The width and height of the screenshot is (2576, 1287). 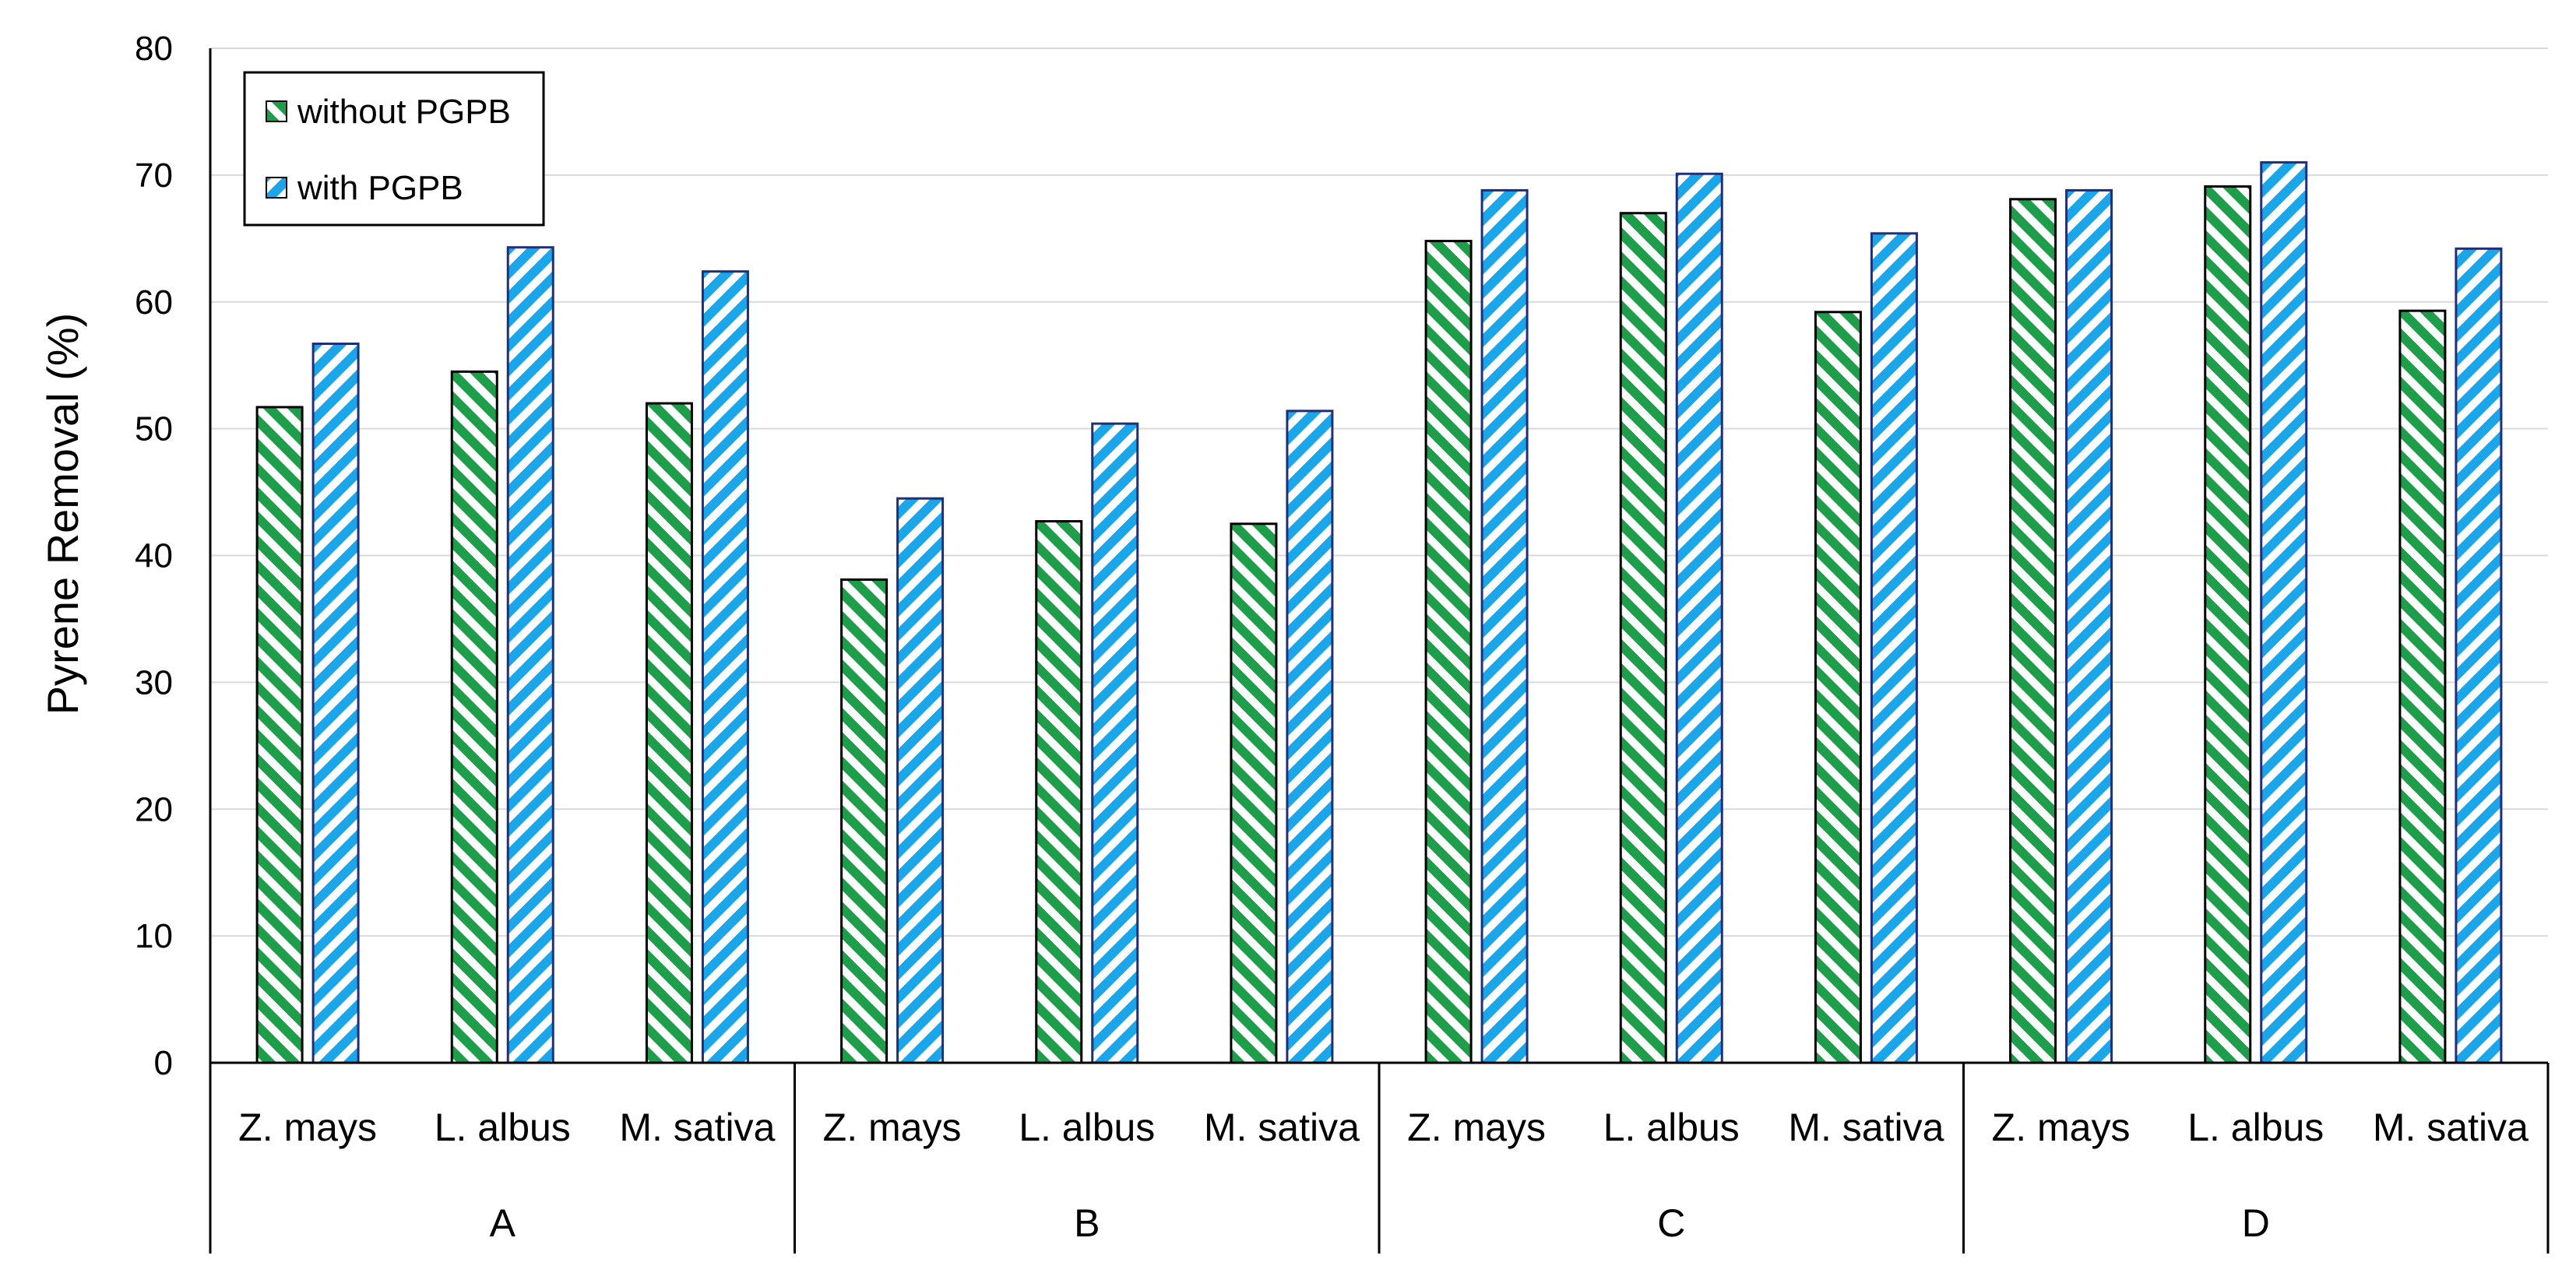 I want to click on x-group-label: C, so click(x=1671, y=1223).